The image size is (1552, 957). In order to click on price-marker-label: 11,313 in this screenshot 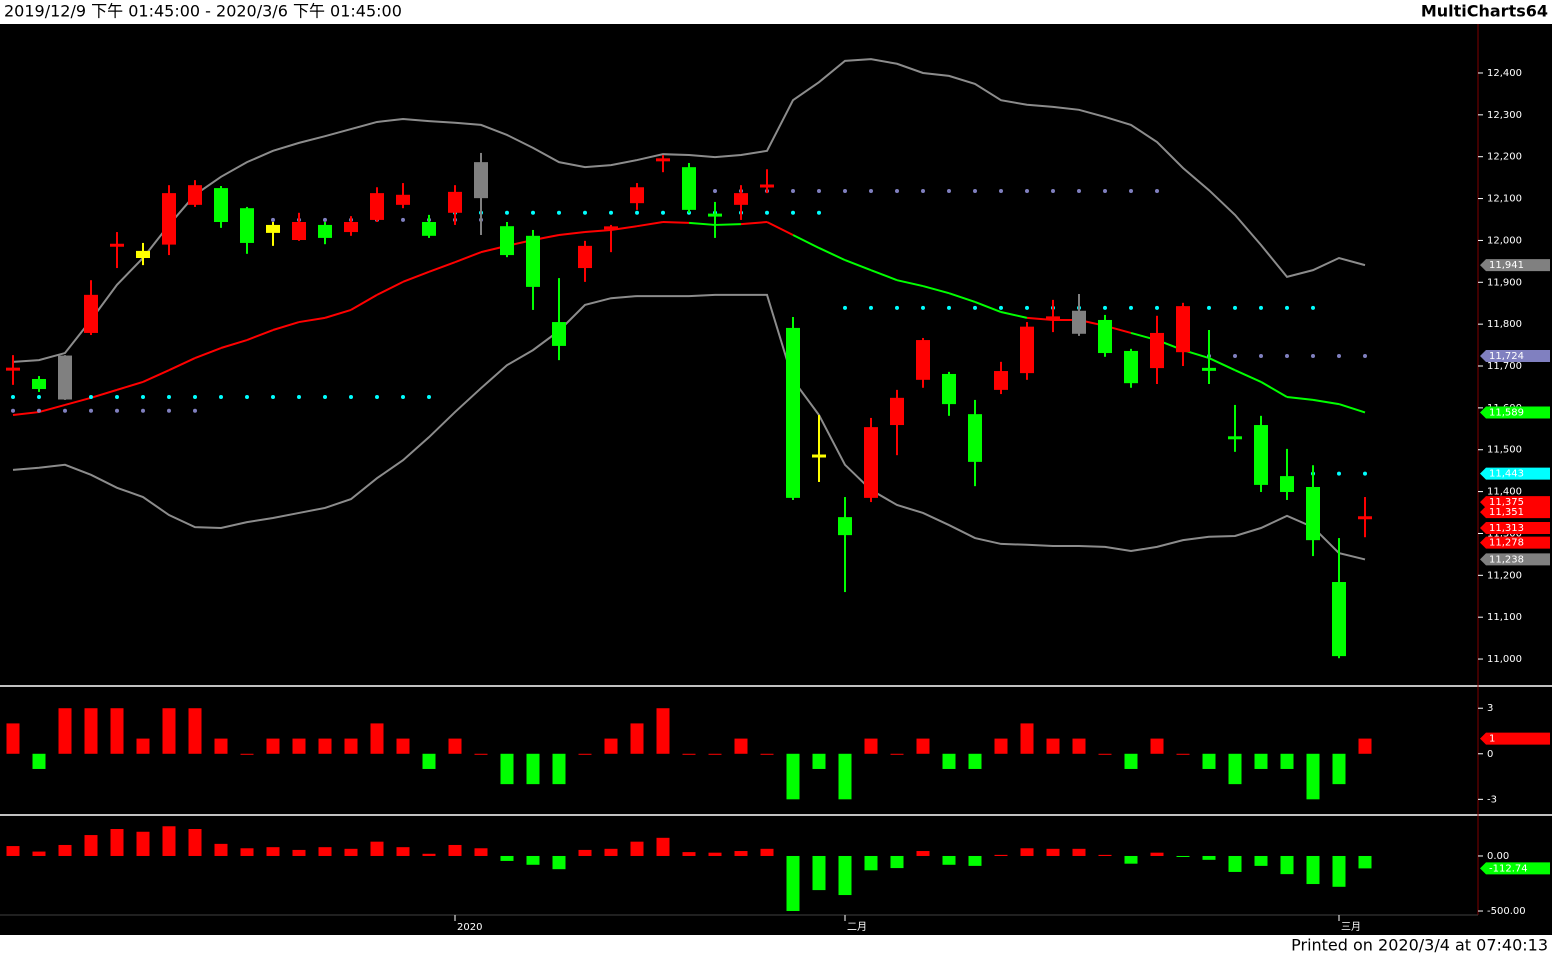, I will do `click(1506, 528)`.